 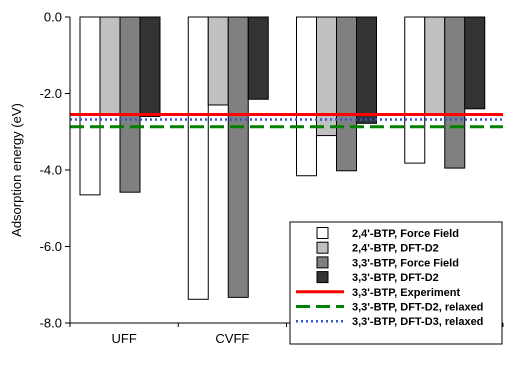 What do you see at coordinates (51, 93) in the screenshot?
I see `y-tick-label: -2.0` at bounding box center [51, 93].